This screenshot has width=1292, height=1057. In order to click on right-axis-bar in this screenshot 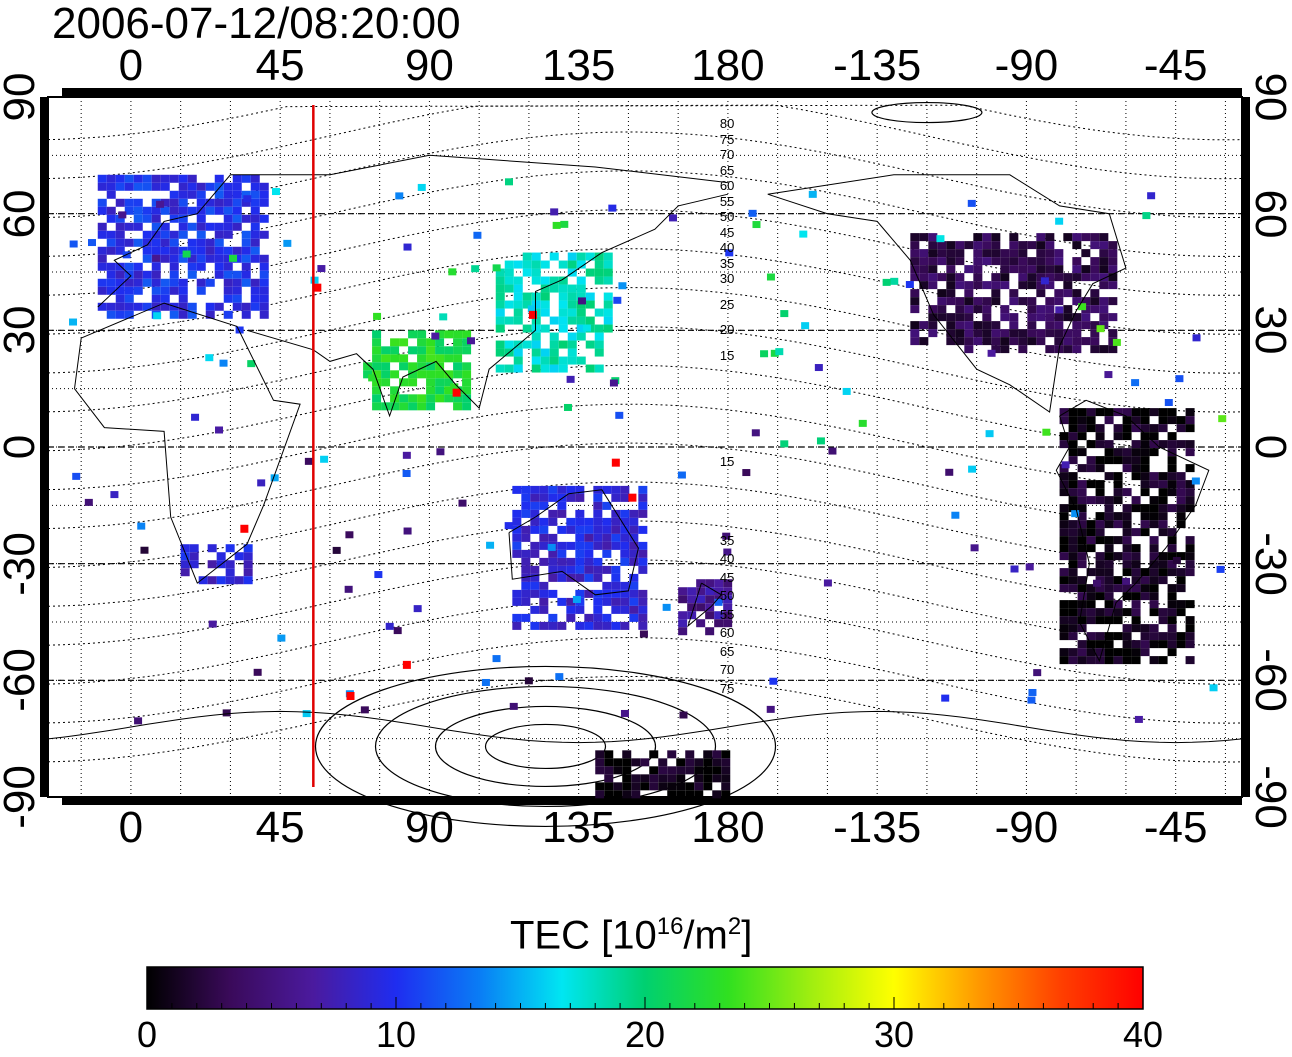, I will do `click(1246, 447)`.